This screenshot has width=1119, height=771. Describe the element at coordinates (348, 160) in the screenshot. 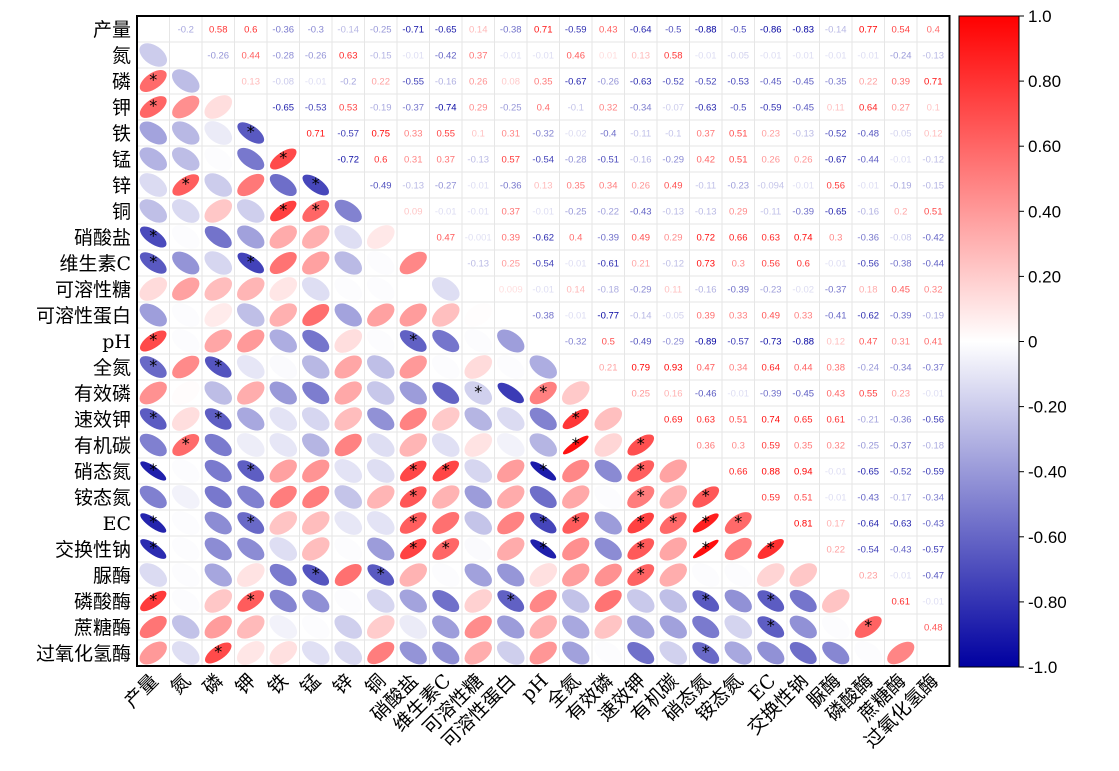

I see `correlation-value: -0.72` at that location.